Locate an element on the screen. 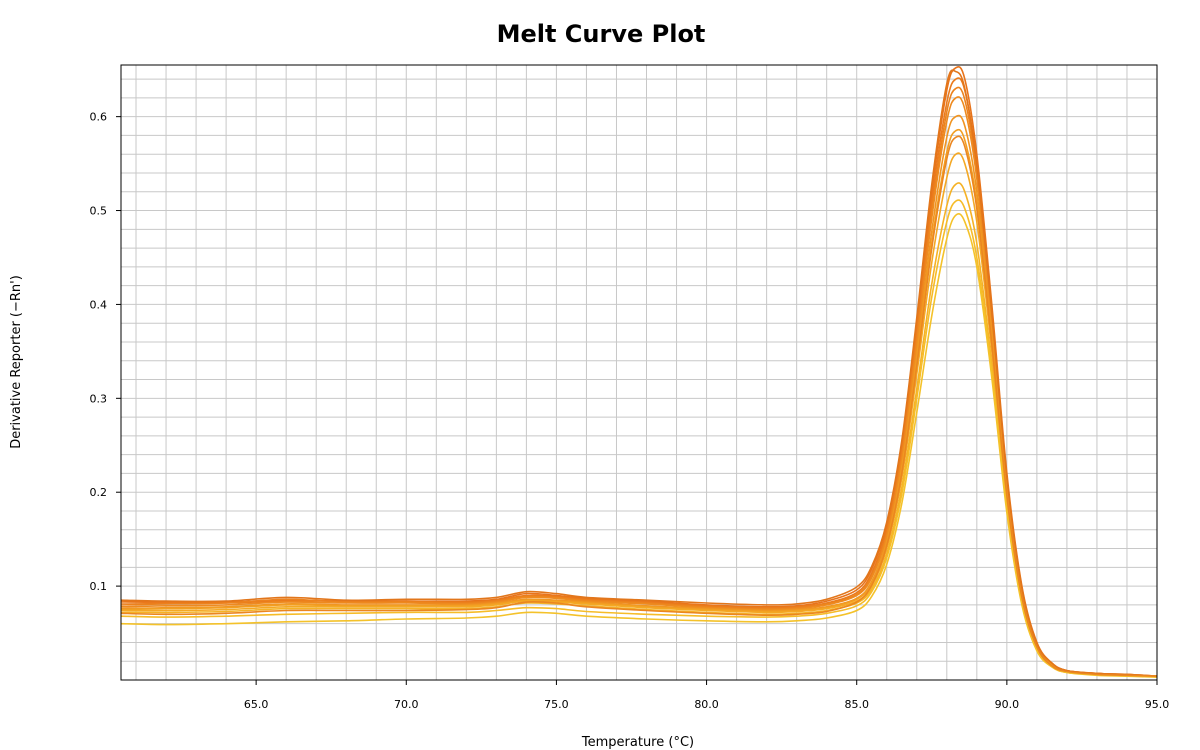  x-tick-label: 70.0 is located at coordinates (406, 704).